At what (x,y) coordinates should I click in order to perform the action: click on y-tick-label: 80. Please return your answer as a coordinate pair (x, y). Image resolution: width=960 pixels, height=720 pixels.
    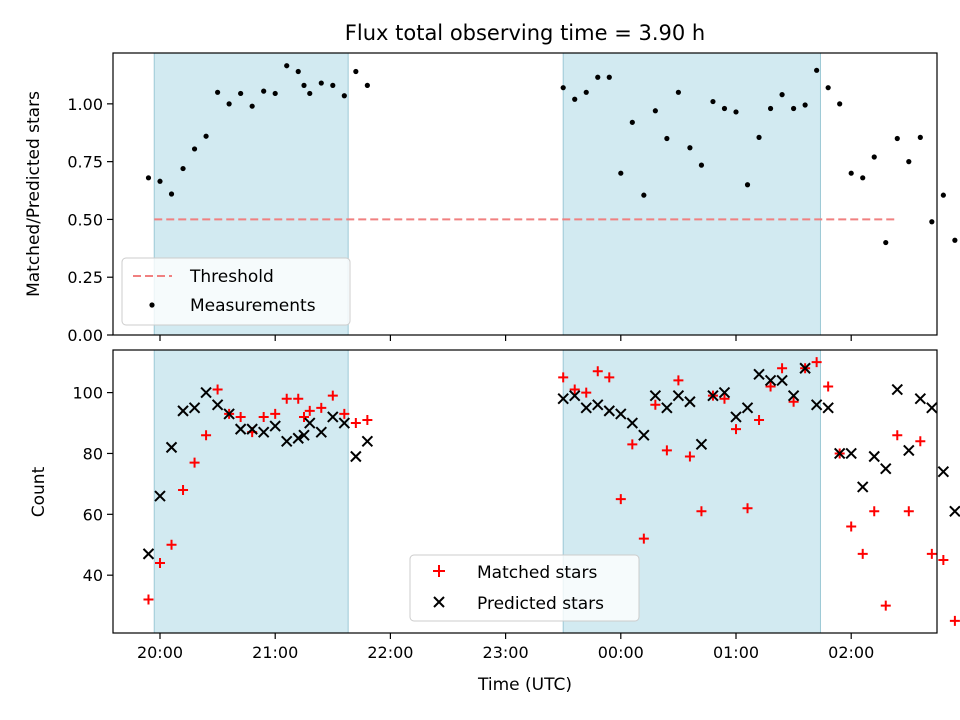
    Looking at the image, I should click on (93, 453).